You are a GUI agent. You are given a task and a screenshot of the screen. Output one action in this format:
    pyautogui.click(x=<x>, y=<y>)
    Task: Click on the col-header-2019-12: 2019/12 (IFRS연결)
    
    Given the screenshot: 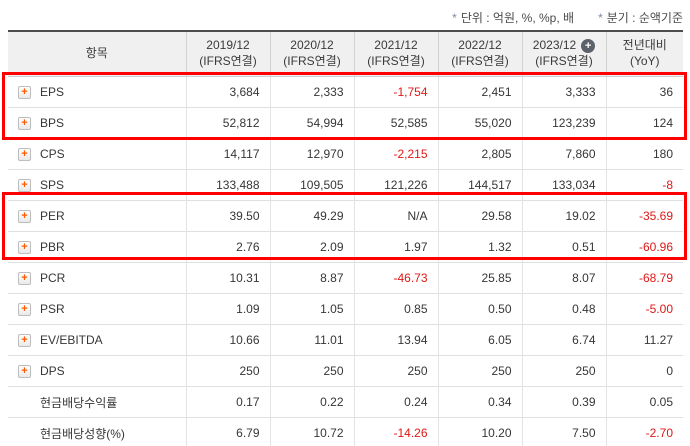 What is the action you would take?
    pyautogui.click(x=227, y=54)
    